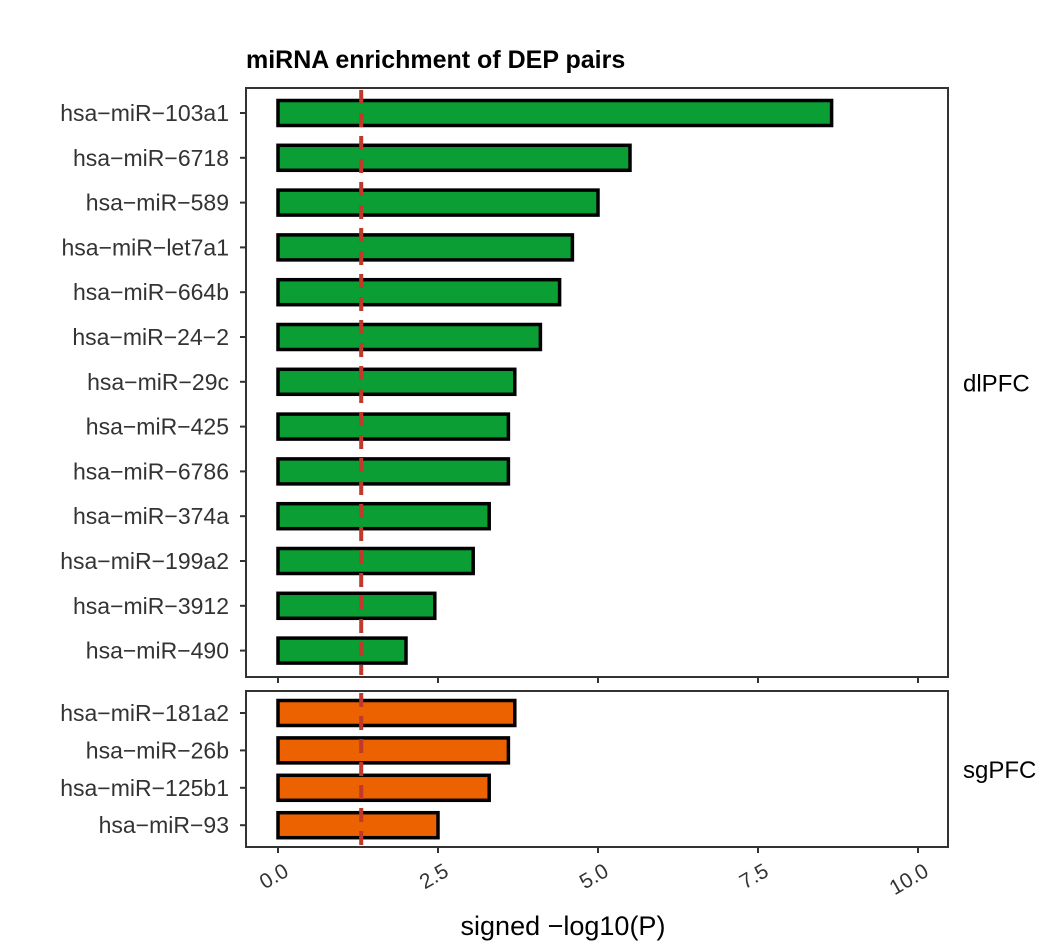 The width and height of the screenshot is (1051, 942). What do you see at coordinates (563, 926) in the screenshot?
I see `x-axis-title: signed −log10(P)` at bounding box center [563, 926].